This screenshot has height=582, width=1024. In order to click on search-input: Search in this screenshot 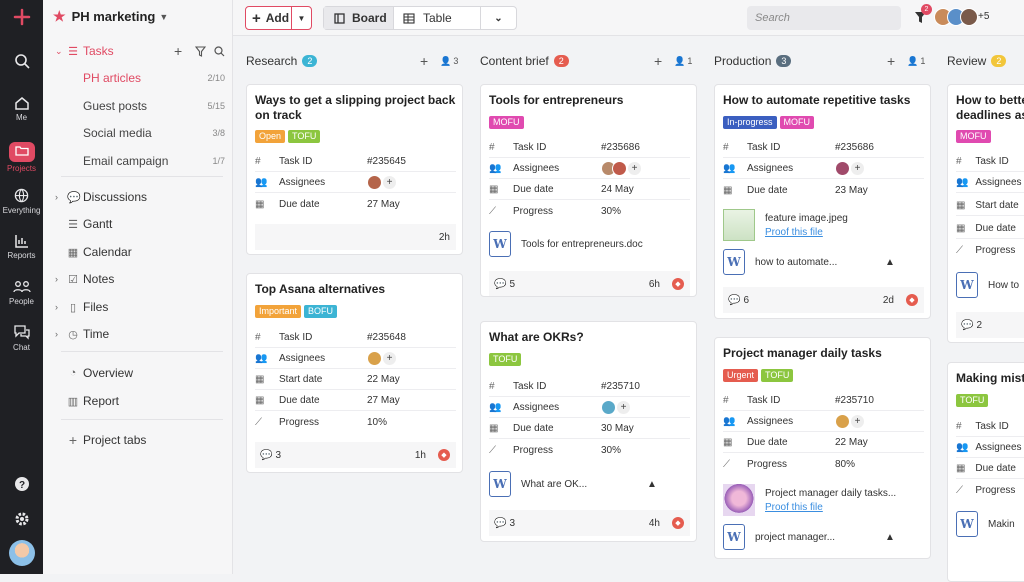, I will do `click(824, 18)`.